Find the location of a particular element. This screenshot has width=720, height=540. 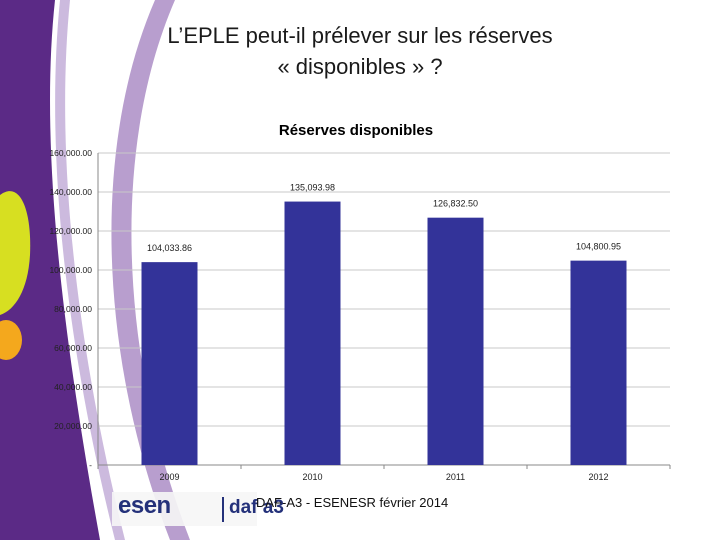

x-tick-label: 2011 is located at coordinates (455, 477).